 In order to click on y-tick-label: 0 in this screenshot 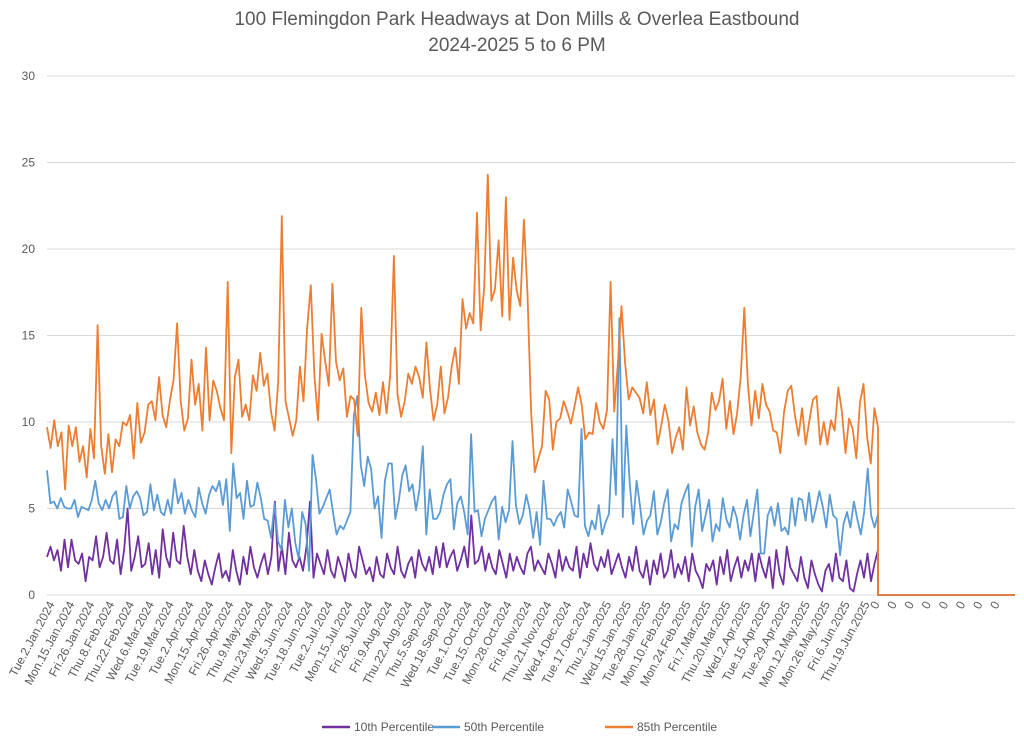, I will do `click(31, 595)`.